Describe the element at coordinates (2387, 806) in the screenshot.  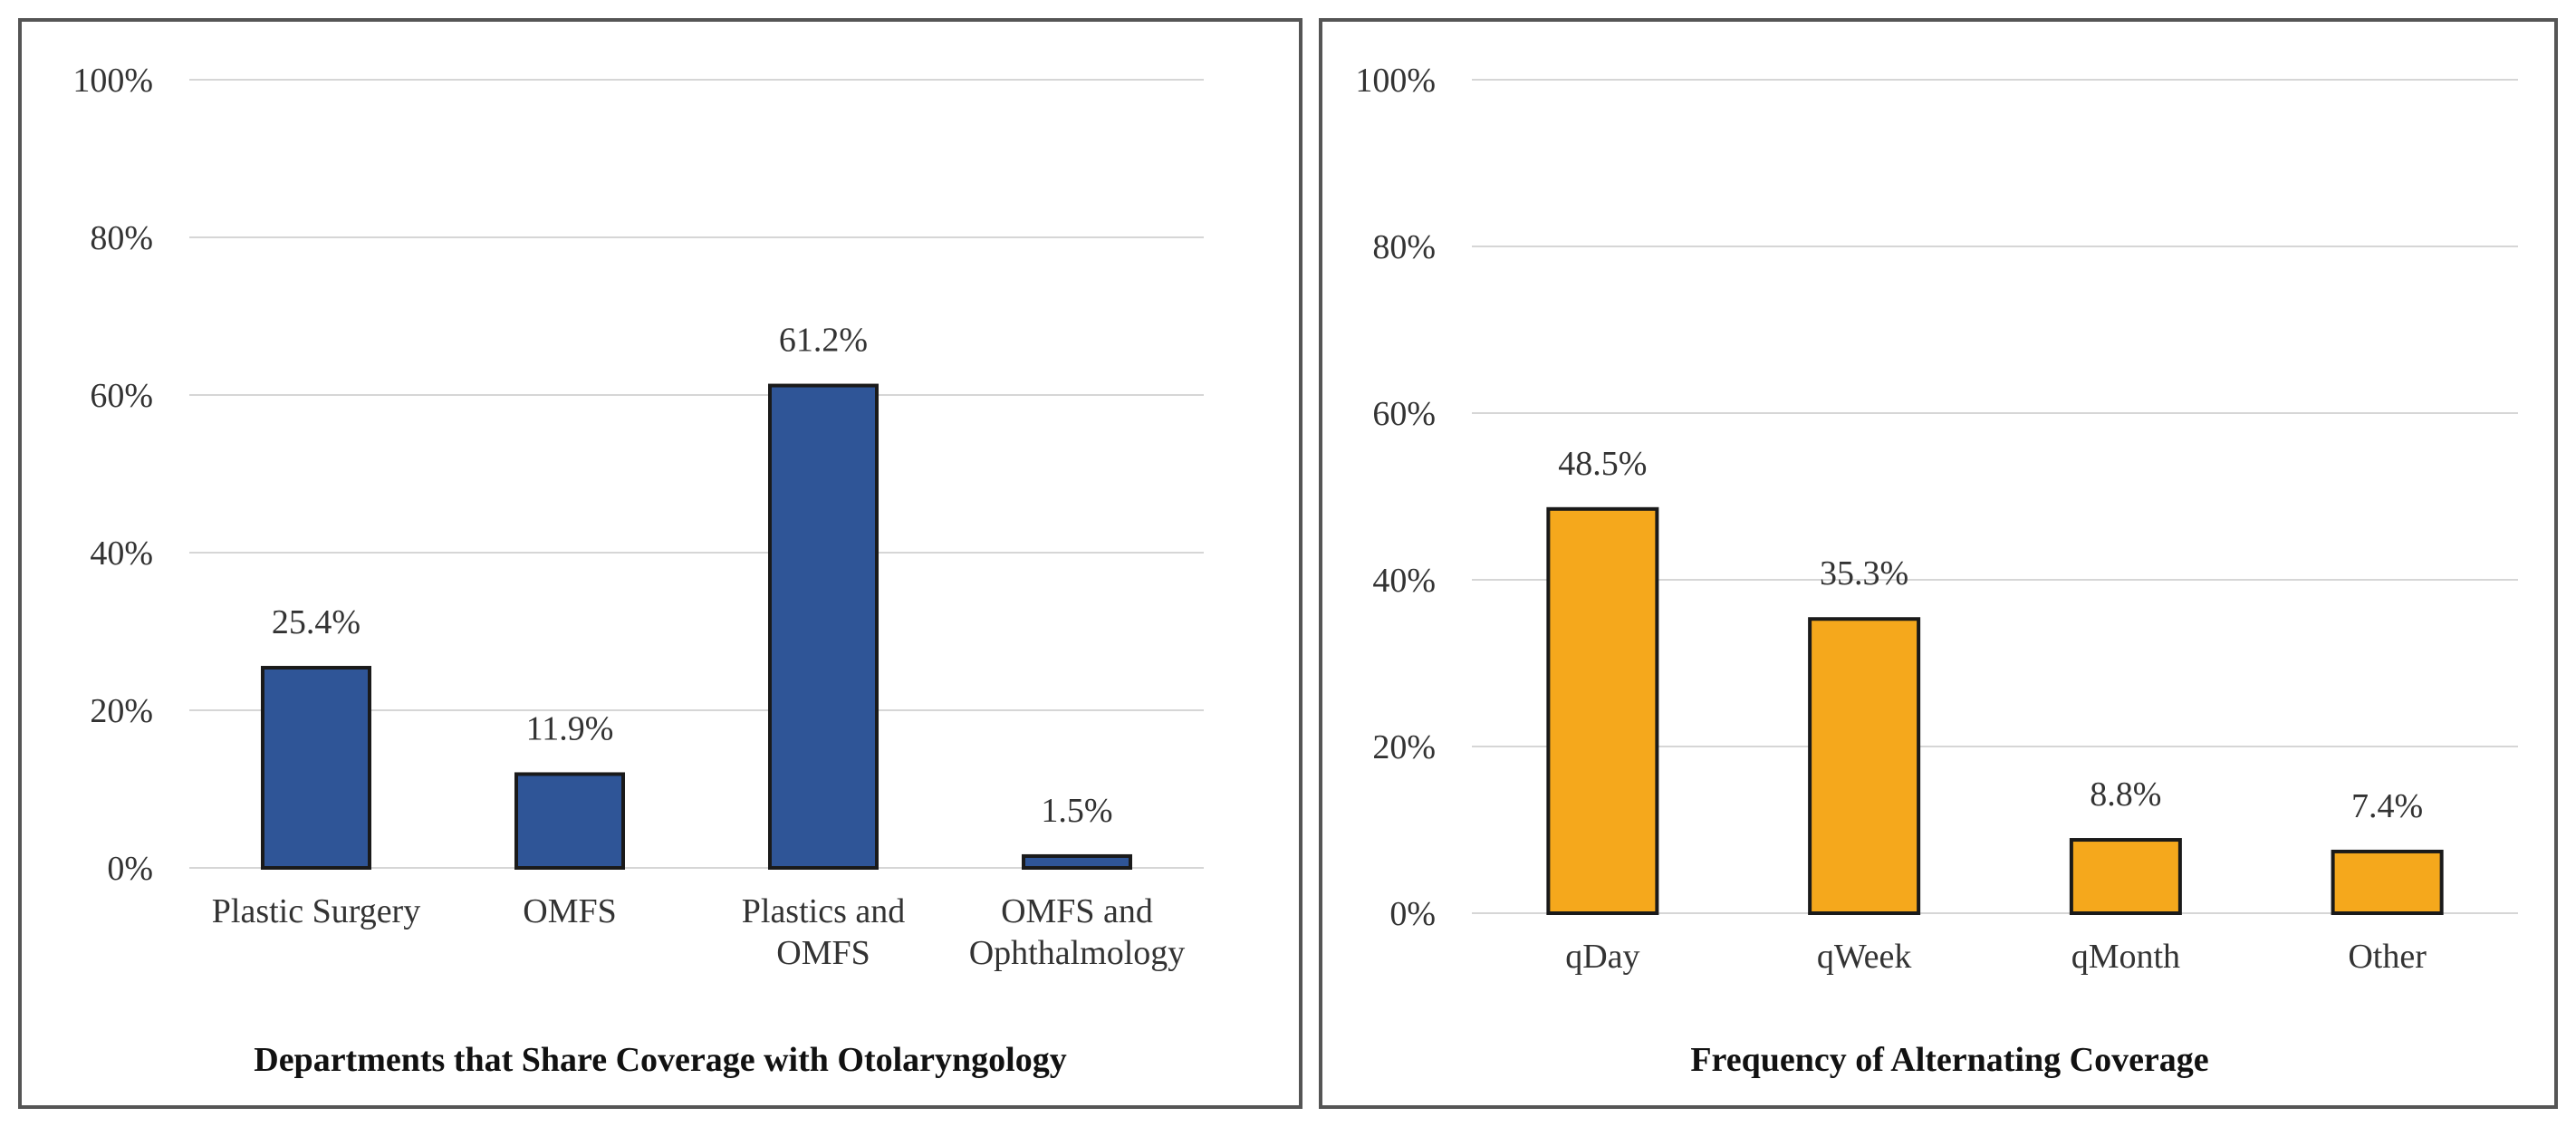
I see `data-label: 7.4%` at that location.